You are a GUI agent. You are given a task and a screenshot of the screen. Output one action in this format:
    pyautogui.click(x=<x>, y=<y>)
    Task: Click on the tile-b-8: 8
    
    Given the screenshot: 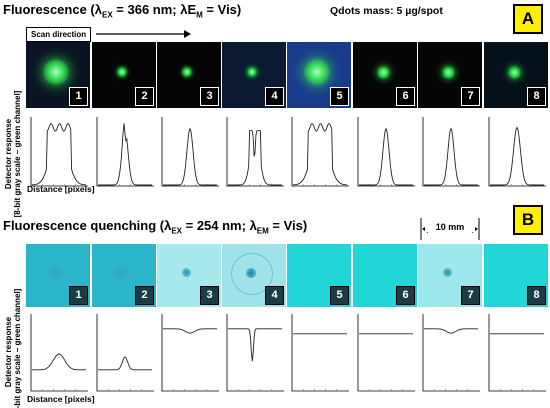 What is the action you would take?
    pyautogui.click(x=516, y=275)
    